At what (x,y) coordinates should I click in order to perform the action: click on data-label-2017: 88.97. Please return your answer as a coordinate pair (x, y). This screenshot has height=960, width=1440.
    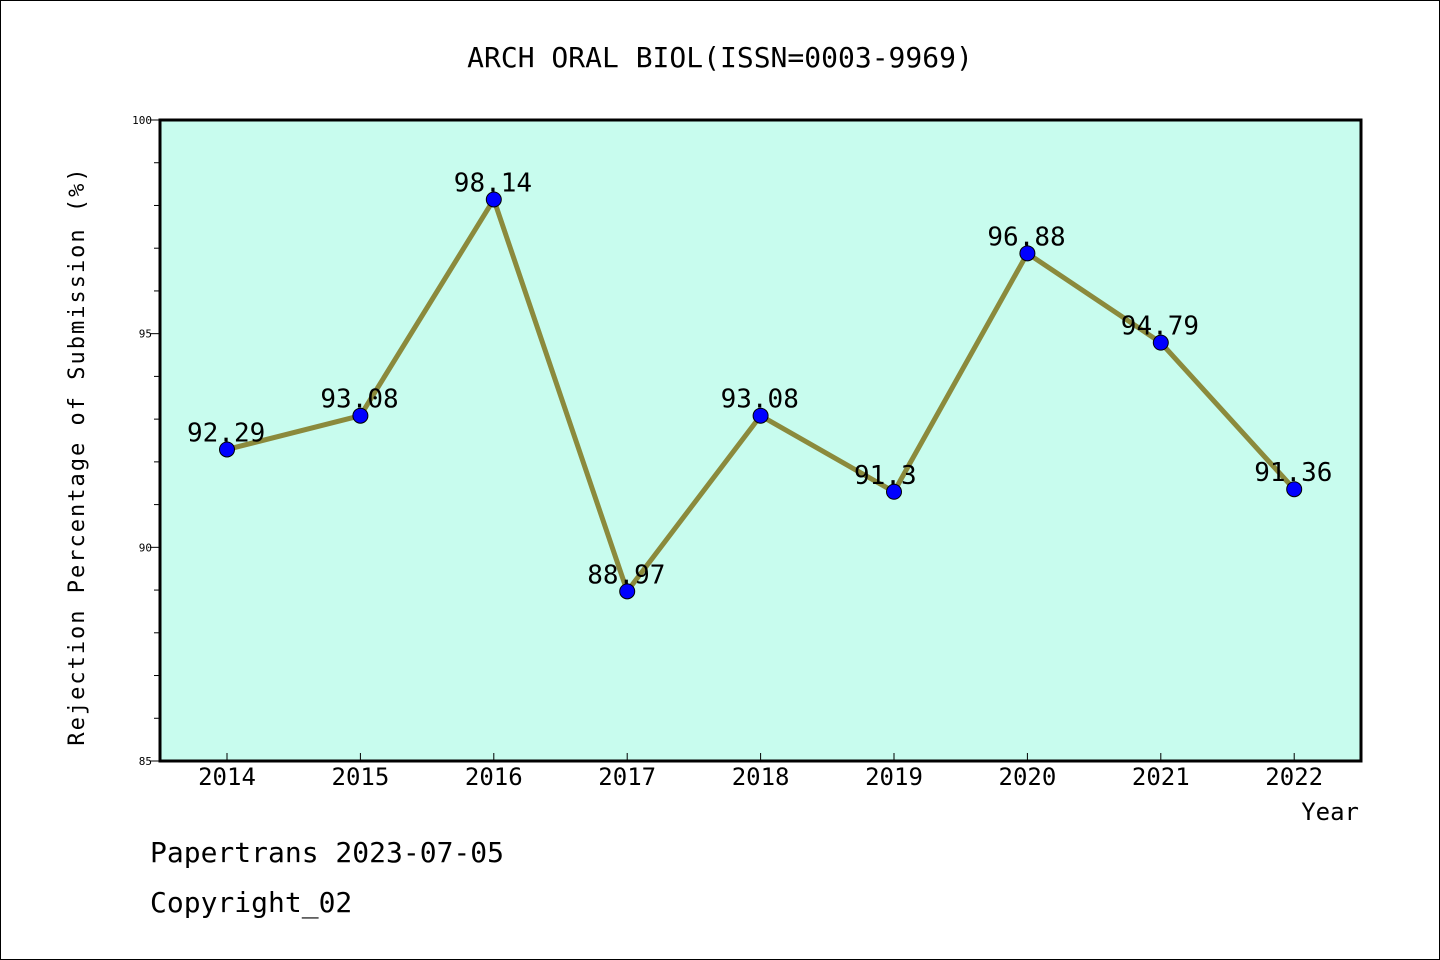
    Looking at the image, I should click on (626, 575).